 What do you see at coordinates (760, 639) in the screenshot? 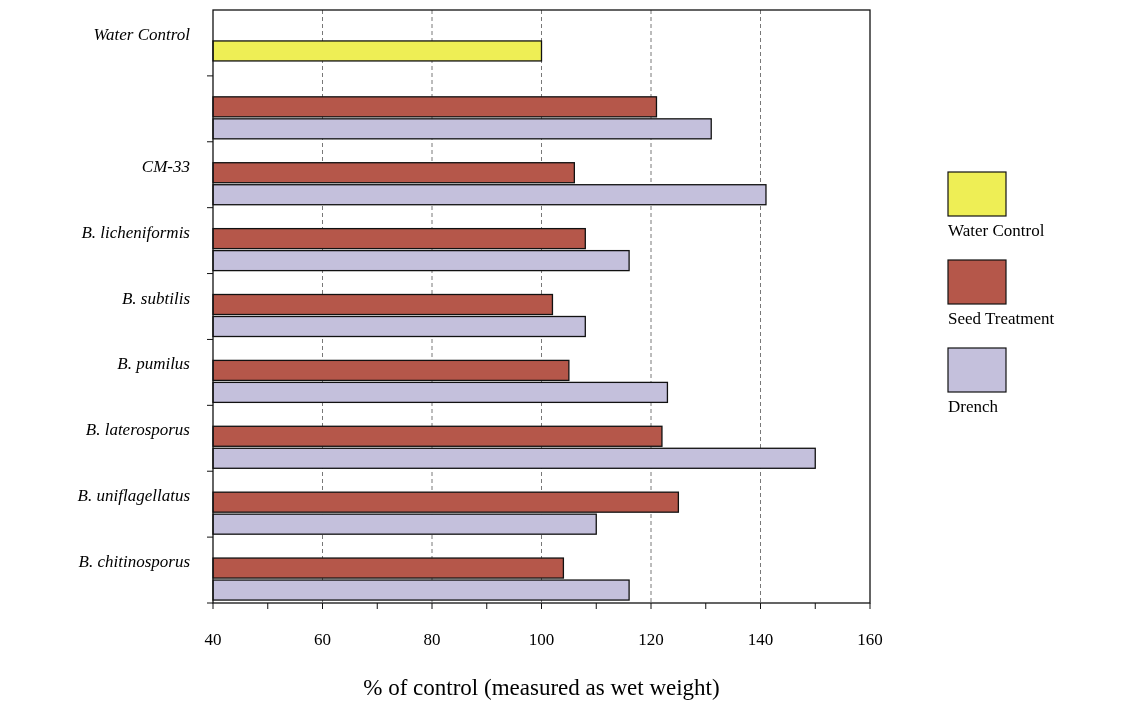
I see `x-tick-label: 140` at bounding box center [760, 639].